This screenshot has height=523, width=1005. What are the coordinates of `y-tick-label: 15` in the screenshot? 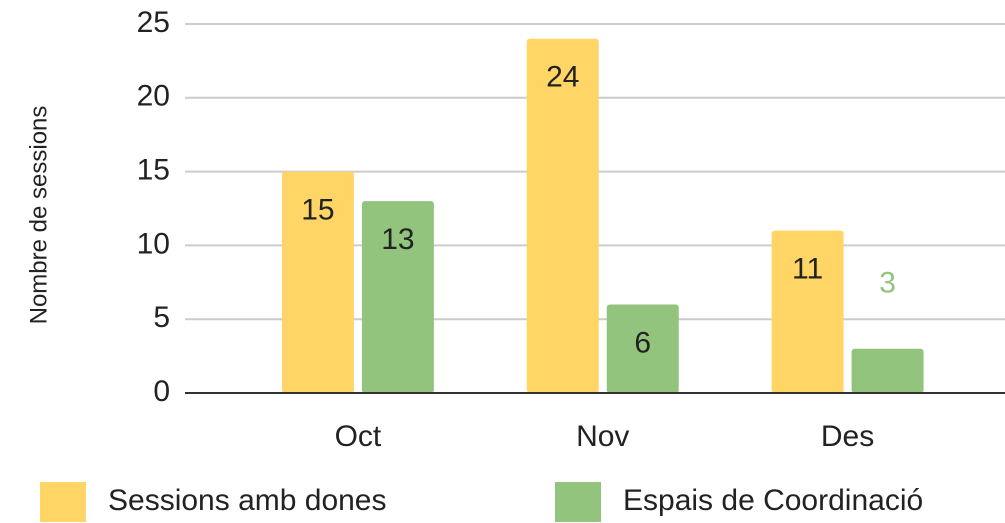 It's located at (153, 170).